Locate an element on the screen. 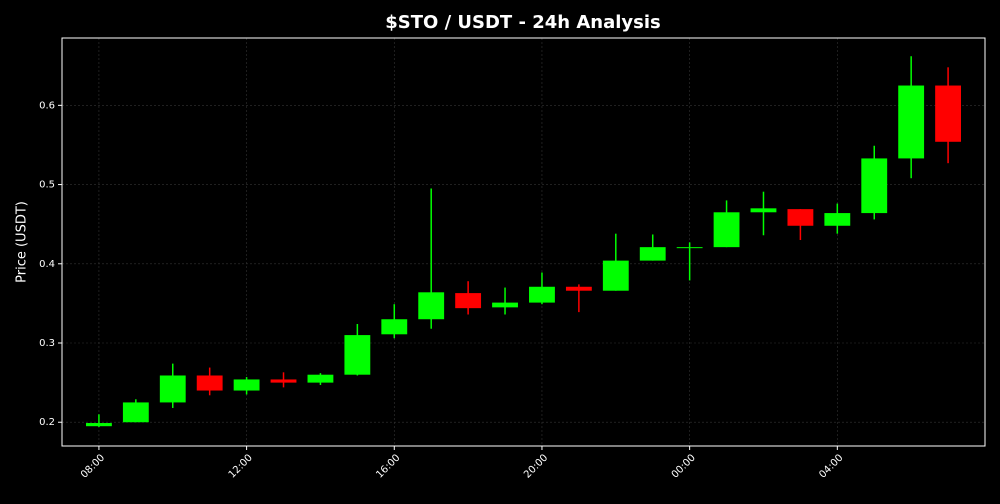 The width and height of the screenshot is (1000, 504). x-tick-label: 12:00 is located at coordinates (241, 466).